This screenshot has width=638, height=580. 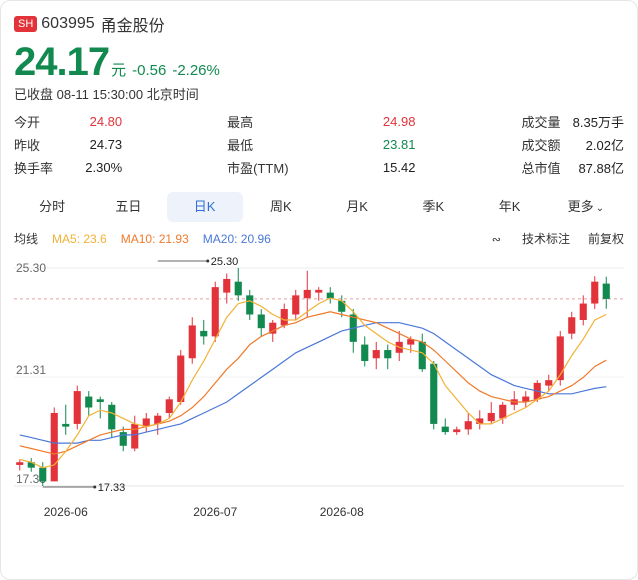 What do you see at coordinates (545, 239) in the screenshot?
I see `tech-label: 技术标注` at bounding box center [545, 239].